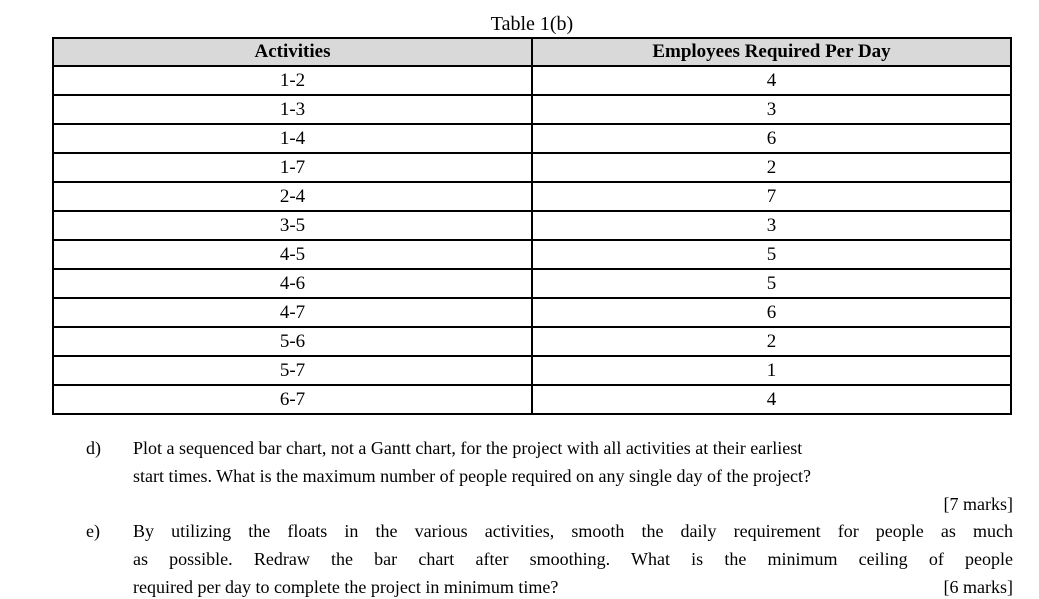 The image size is (1039, 599). What do you see at coordinates (532, 24) in the screenshot?
I see `table-caption: Table 1(b)` at bounding box center [532, 24].